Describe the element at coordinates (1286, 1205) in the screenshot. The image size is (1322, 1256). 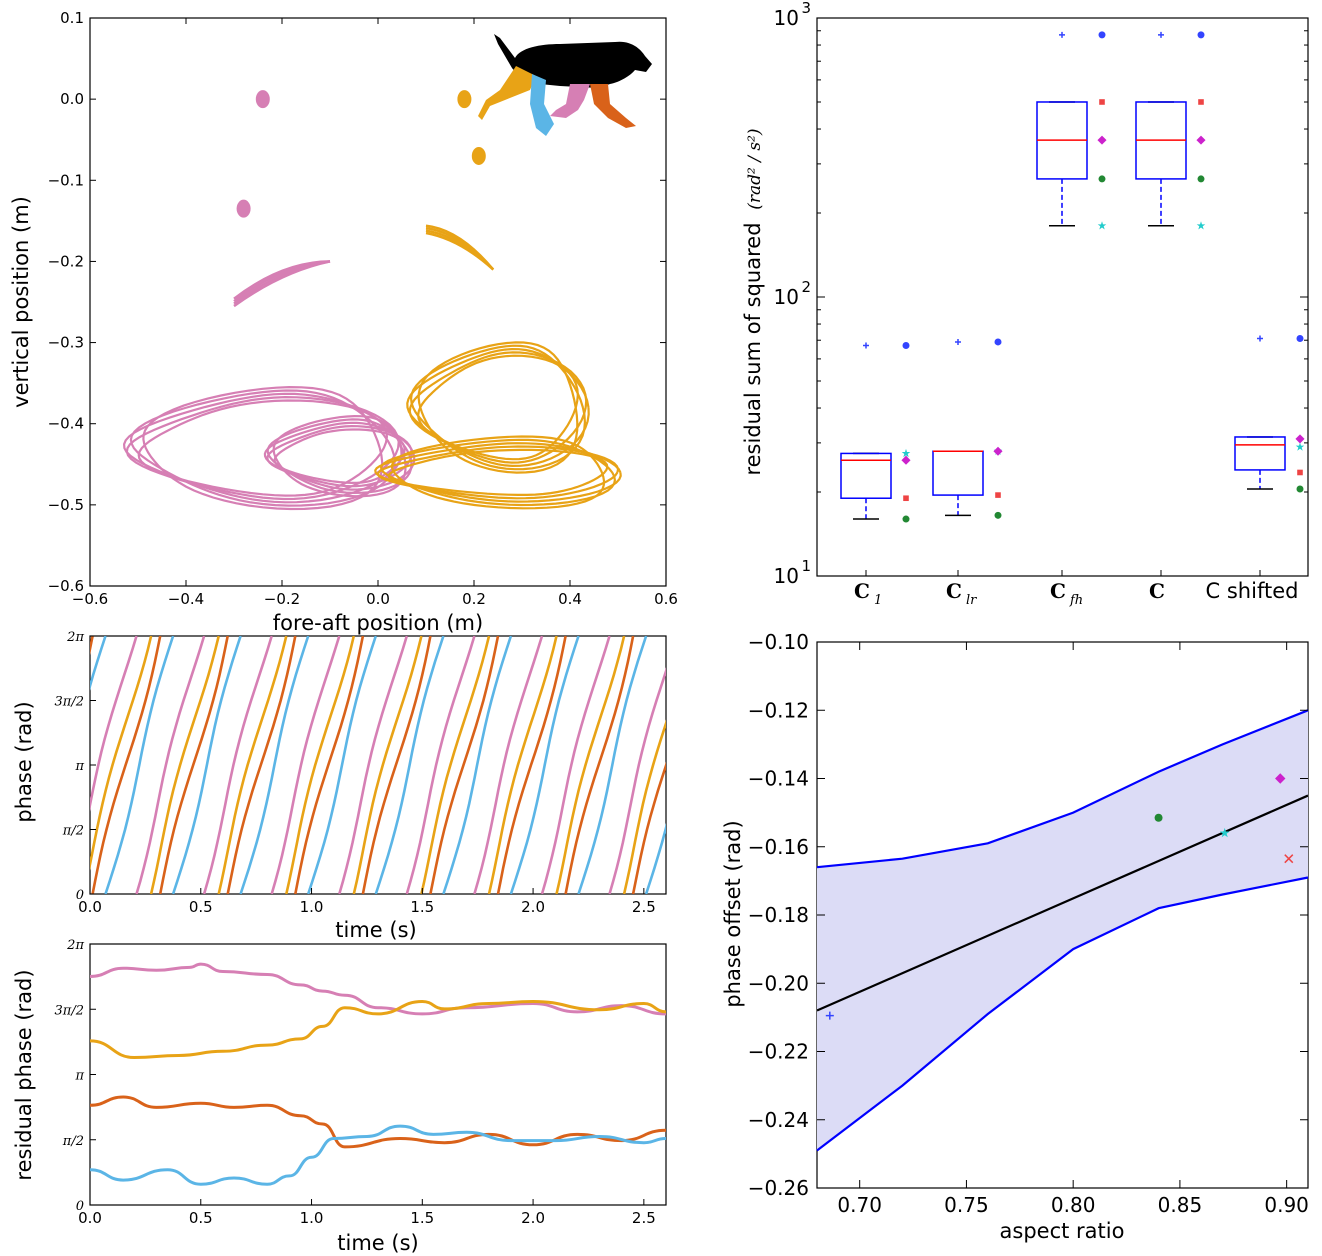
I see `x-tick-label: 0.90` at that location.